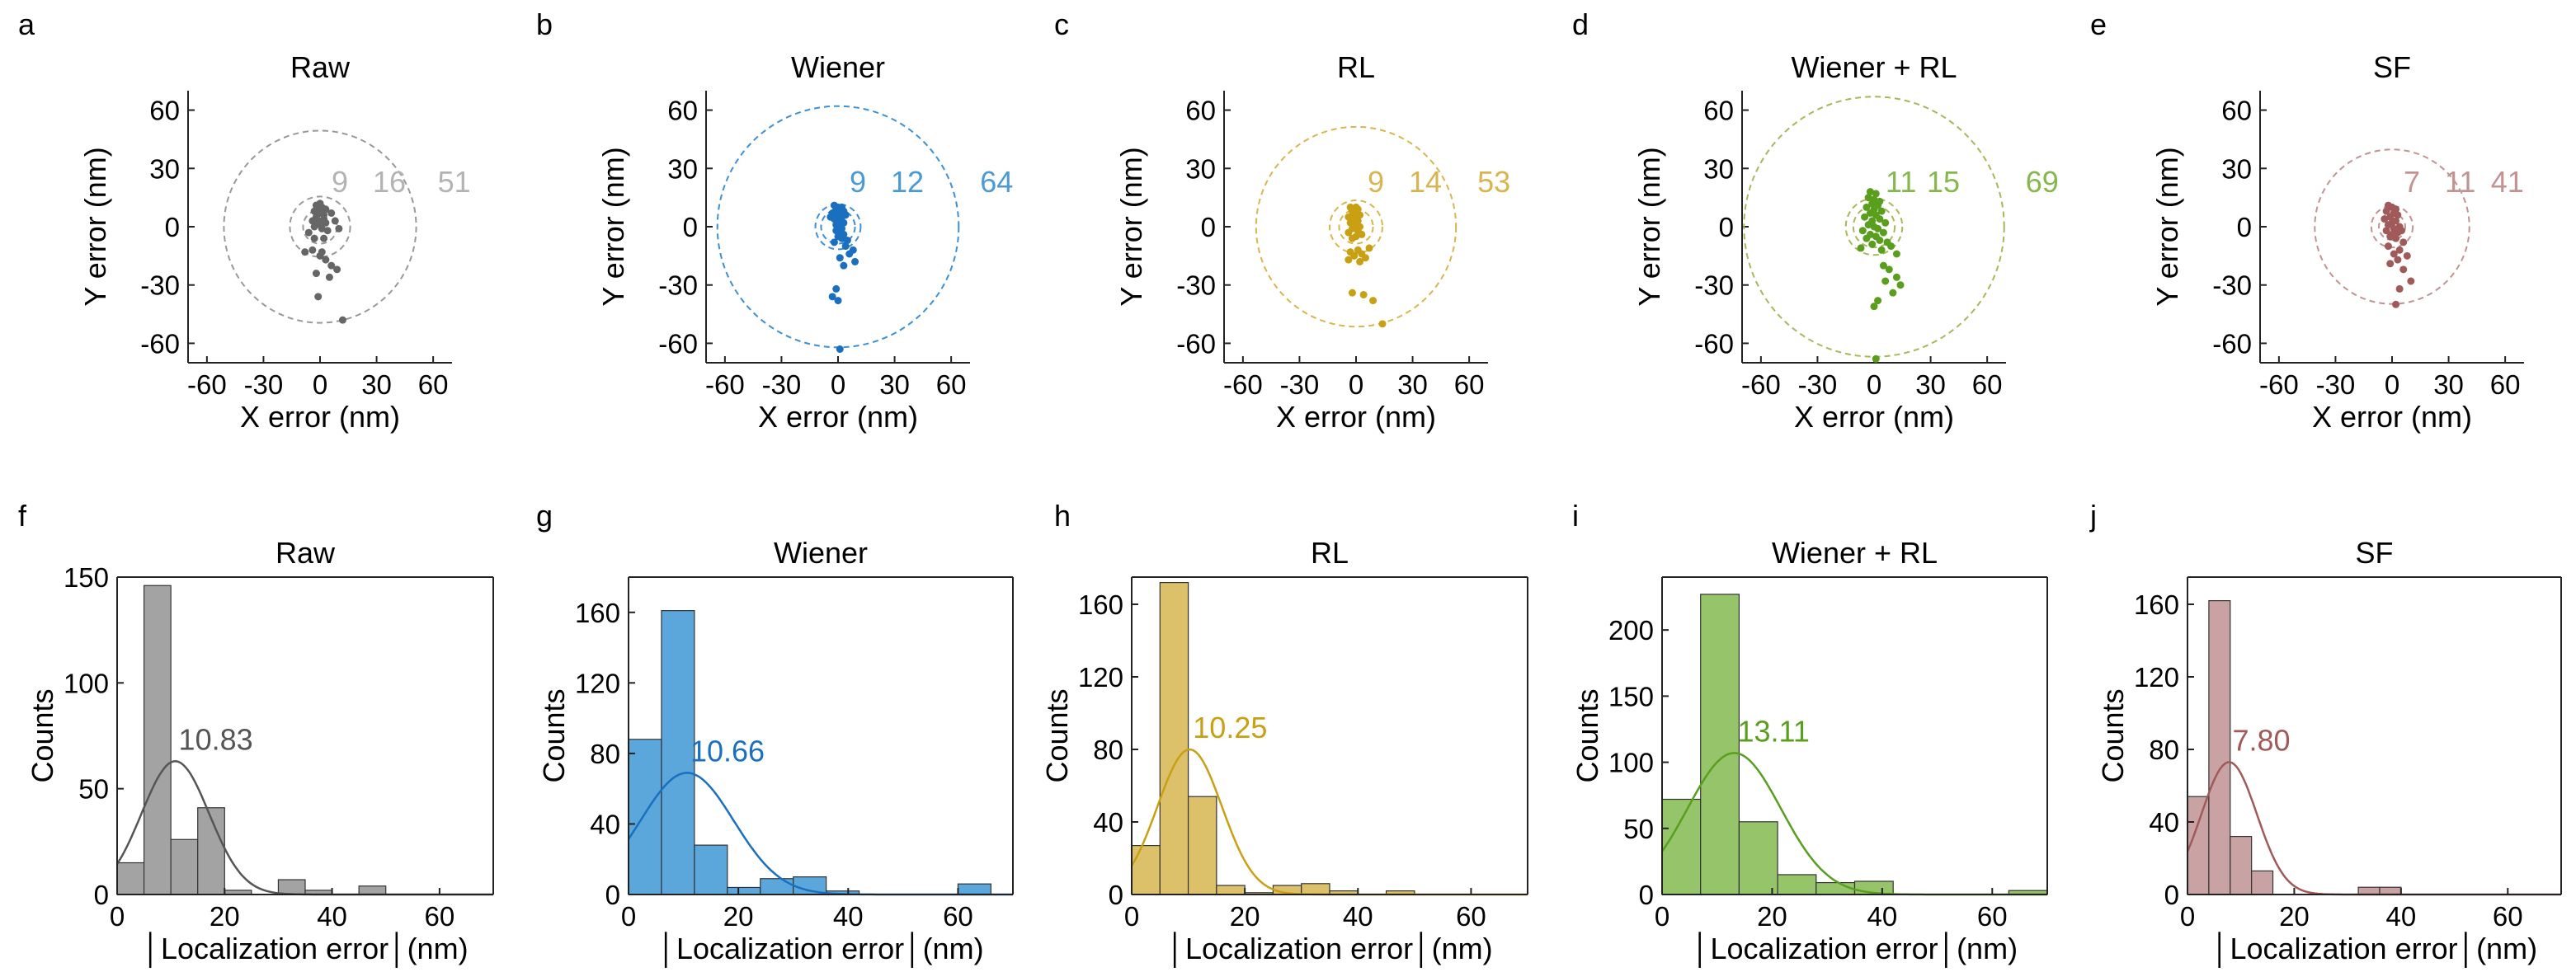  What do you see at coordinates (1855, 950) in the screenshot?
I see `x-axis-label: │Localization error│(nm)` at bounding box center [1855, 950].